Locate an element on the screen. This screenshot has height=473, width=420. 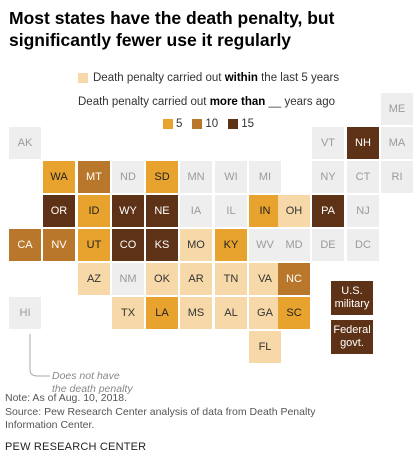
military-label-2: military is located at coordinates (352, 304).